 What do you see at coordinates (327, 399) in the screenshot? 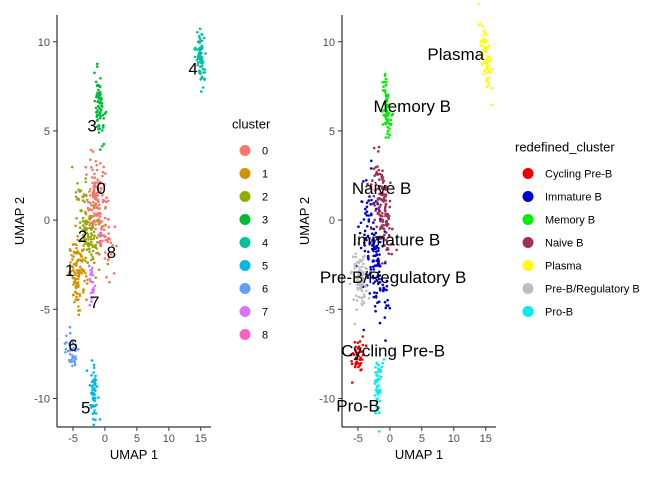
I see `y-tick-label: -10` at bounding box center [327, 399].